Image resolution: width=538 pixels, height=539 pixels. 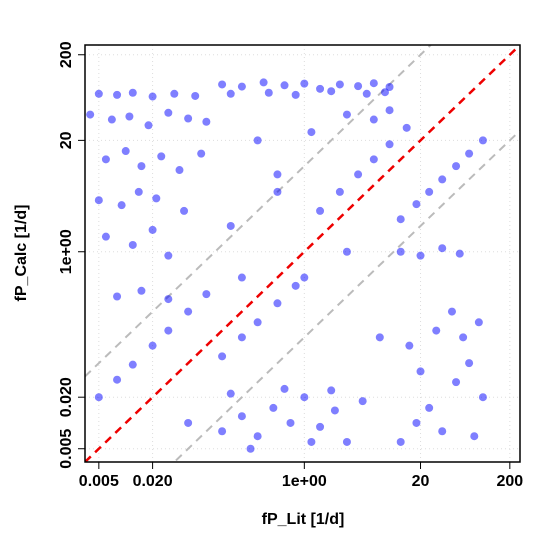 I want to click on y-tick-label: 0.020, so click(x=66, y=397).